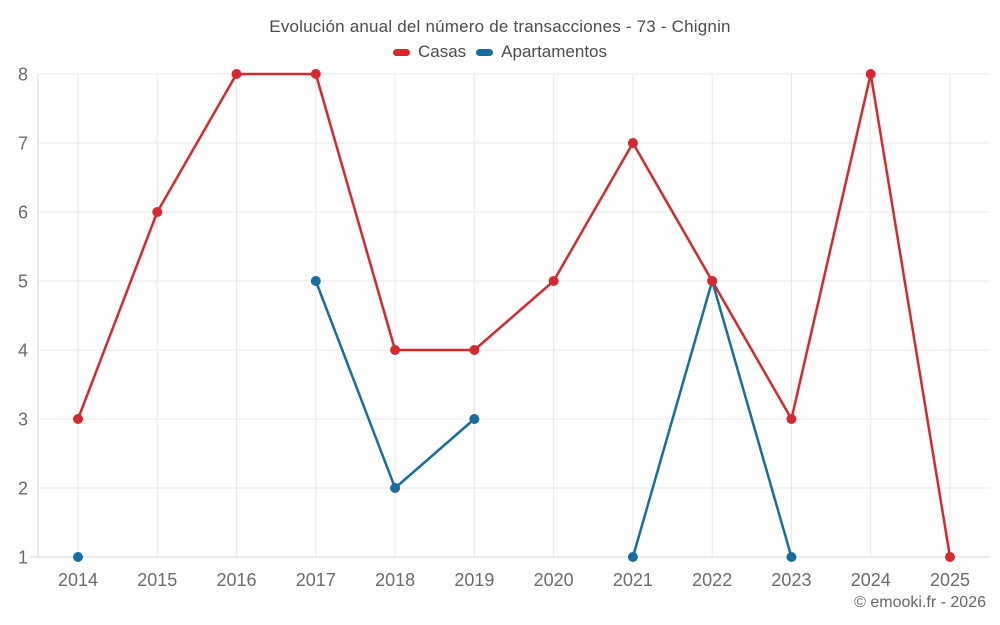 This screenshot has height=625, width=1000. I want to click on x-tick-label: 2017, so click(316, 580).